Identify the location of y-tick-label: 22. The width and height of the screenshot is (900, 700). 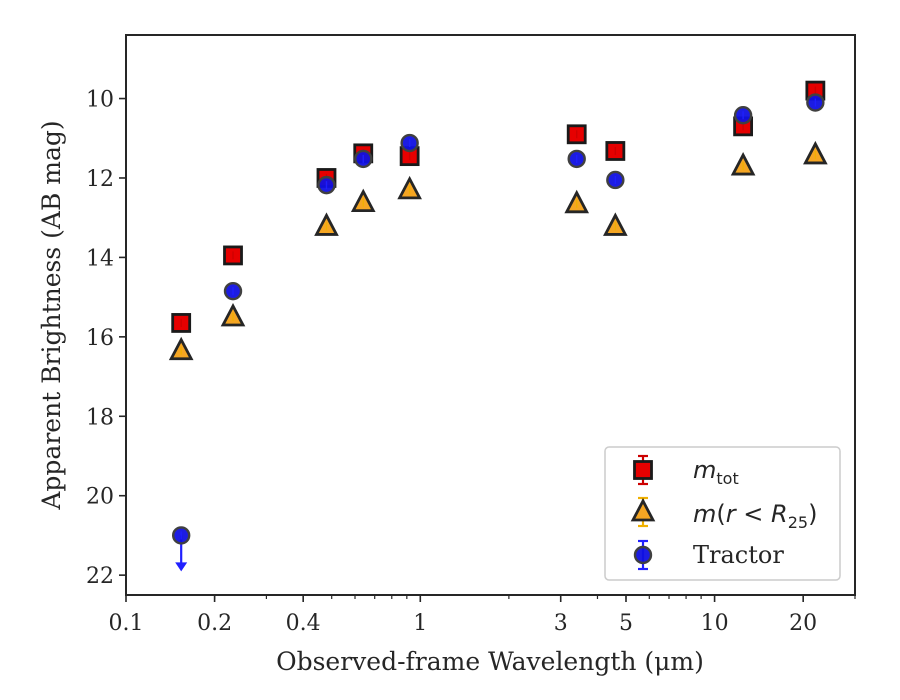
(100, 576).